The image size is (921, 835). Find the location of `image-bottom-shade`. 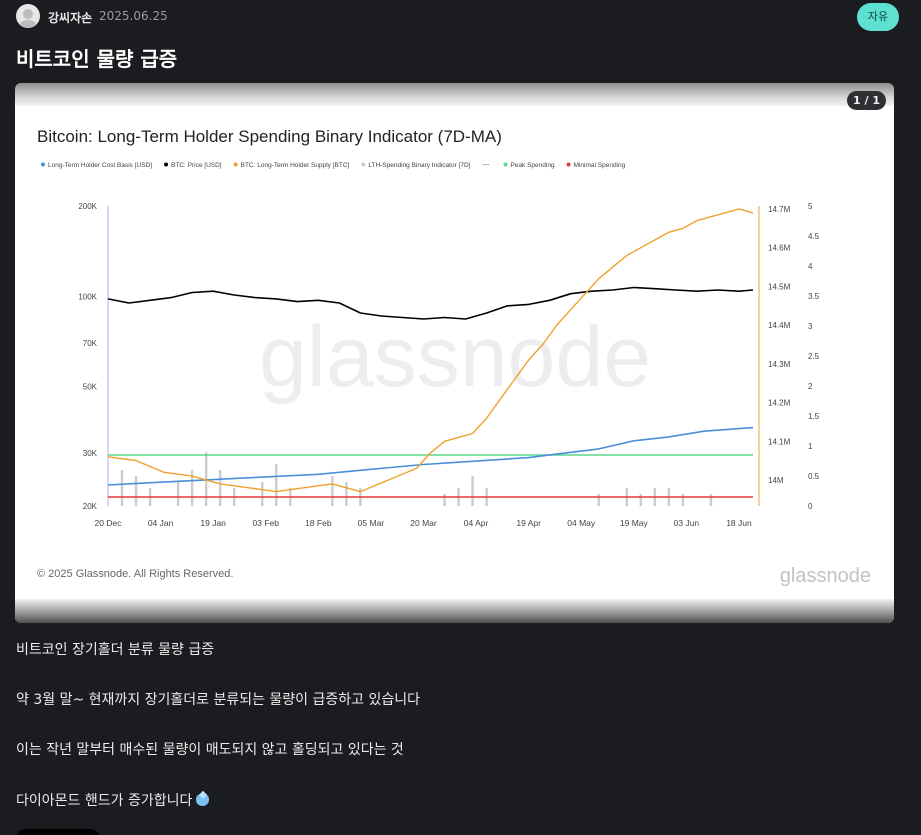

image-bottom-shade is located at coordinates (454, 611).